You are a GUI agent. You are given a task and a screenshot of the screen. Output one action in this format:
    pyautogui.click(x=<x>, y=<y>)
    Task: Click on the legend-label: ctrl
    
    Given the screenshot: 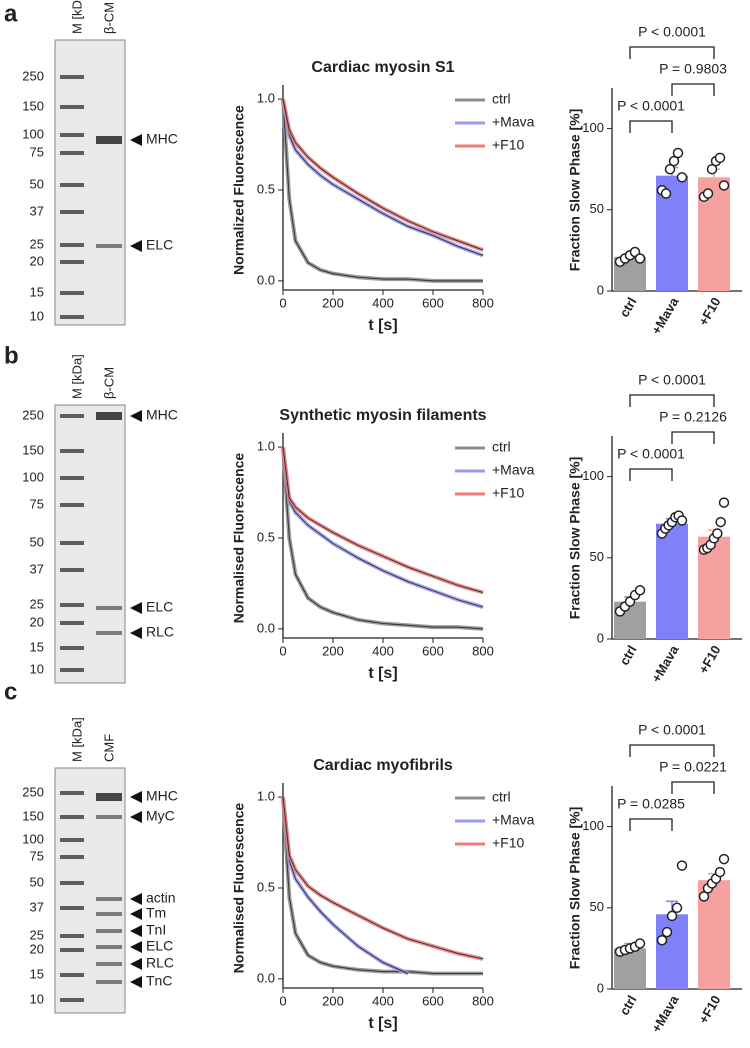 What is the action you would take?
    pyautogui.click(x=501, y=99)
    